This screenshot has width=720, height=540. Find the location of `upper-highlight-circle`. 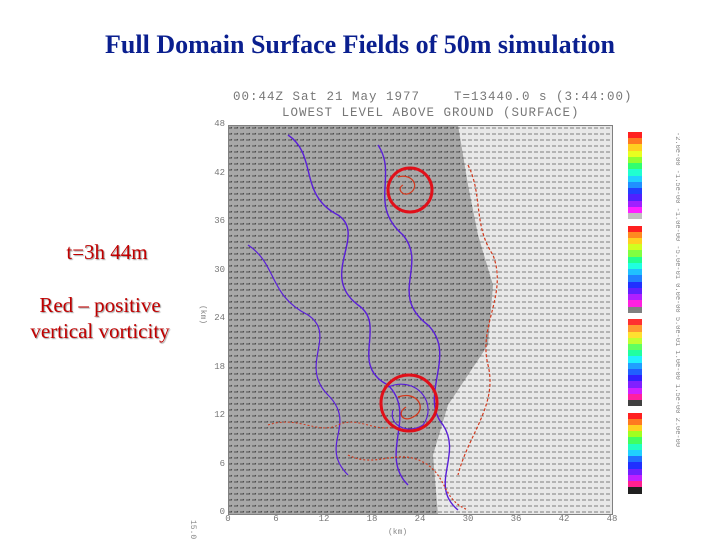

upper-highlight-circle is located at coordinates (410, 190).